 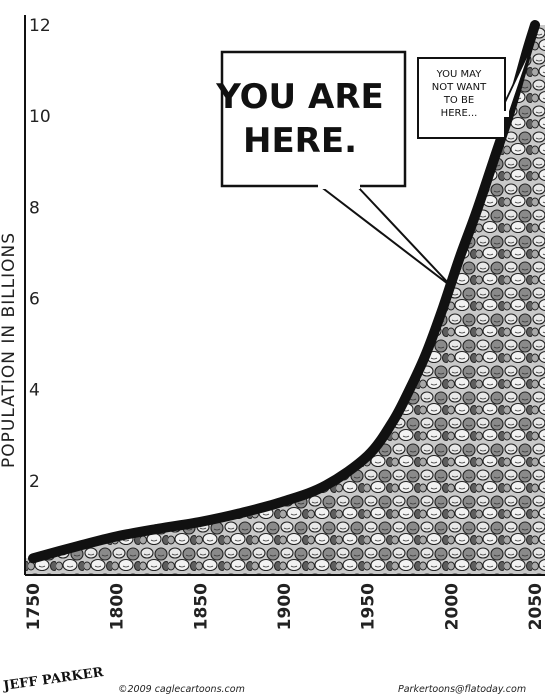 What do you see at coordinates (462, 689) in the screenshot?
I see `contact-credit: Parkertoons@flatoday.com` at bounding box center [462, 689].